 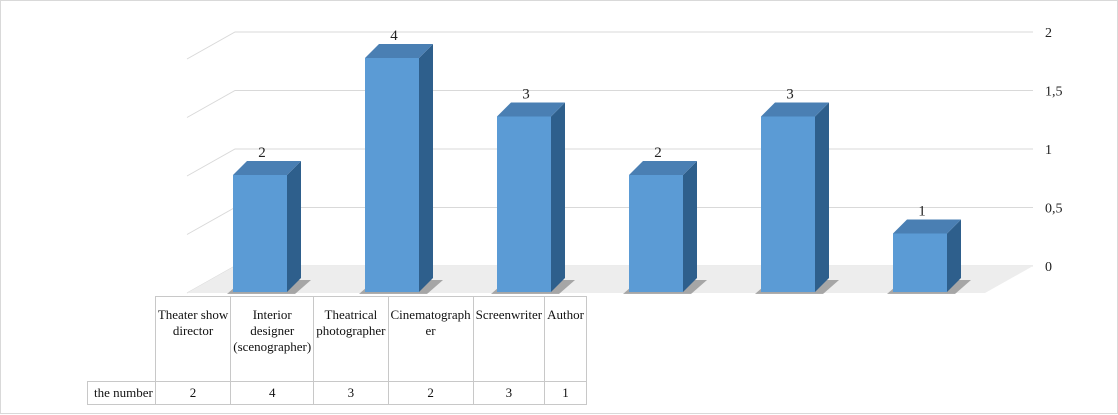 What do you see at coordinates (566, 393) in the screenshot?
I see `value-cell: 1` at bounding box center [566, 393].